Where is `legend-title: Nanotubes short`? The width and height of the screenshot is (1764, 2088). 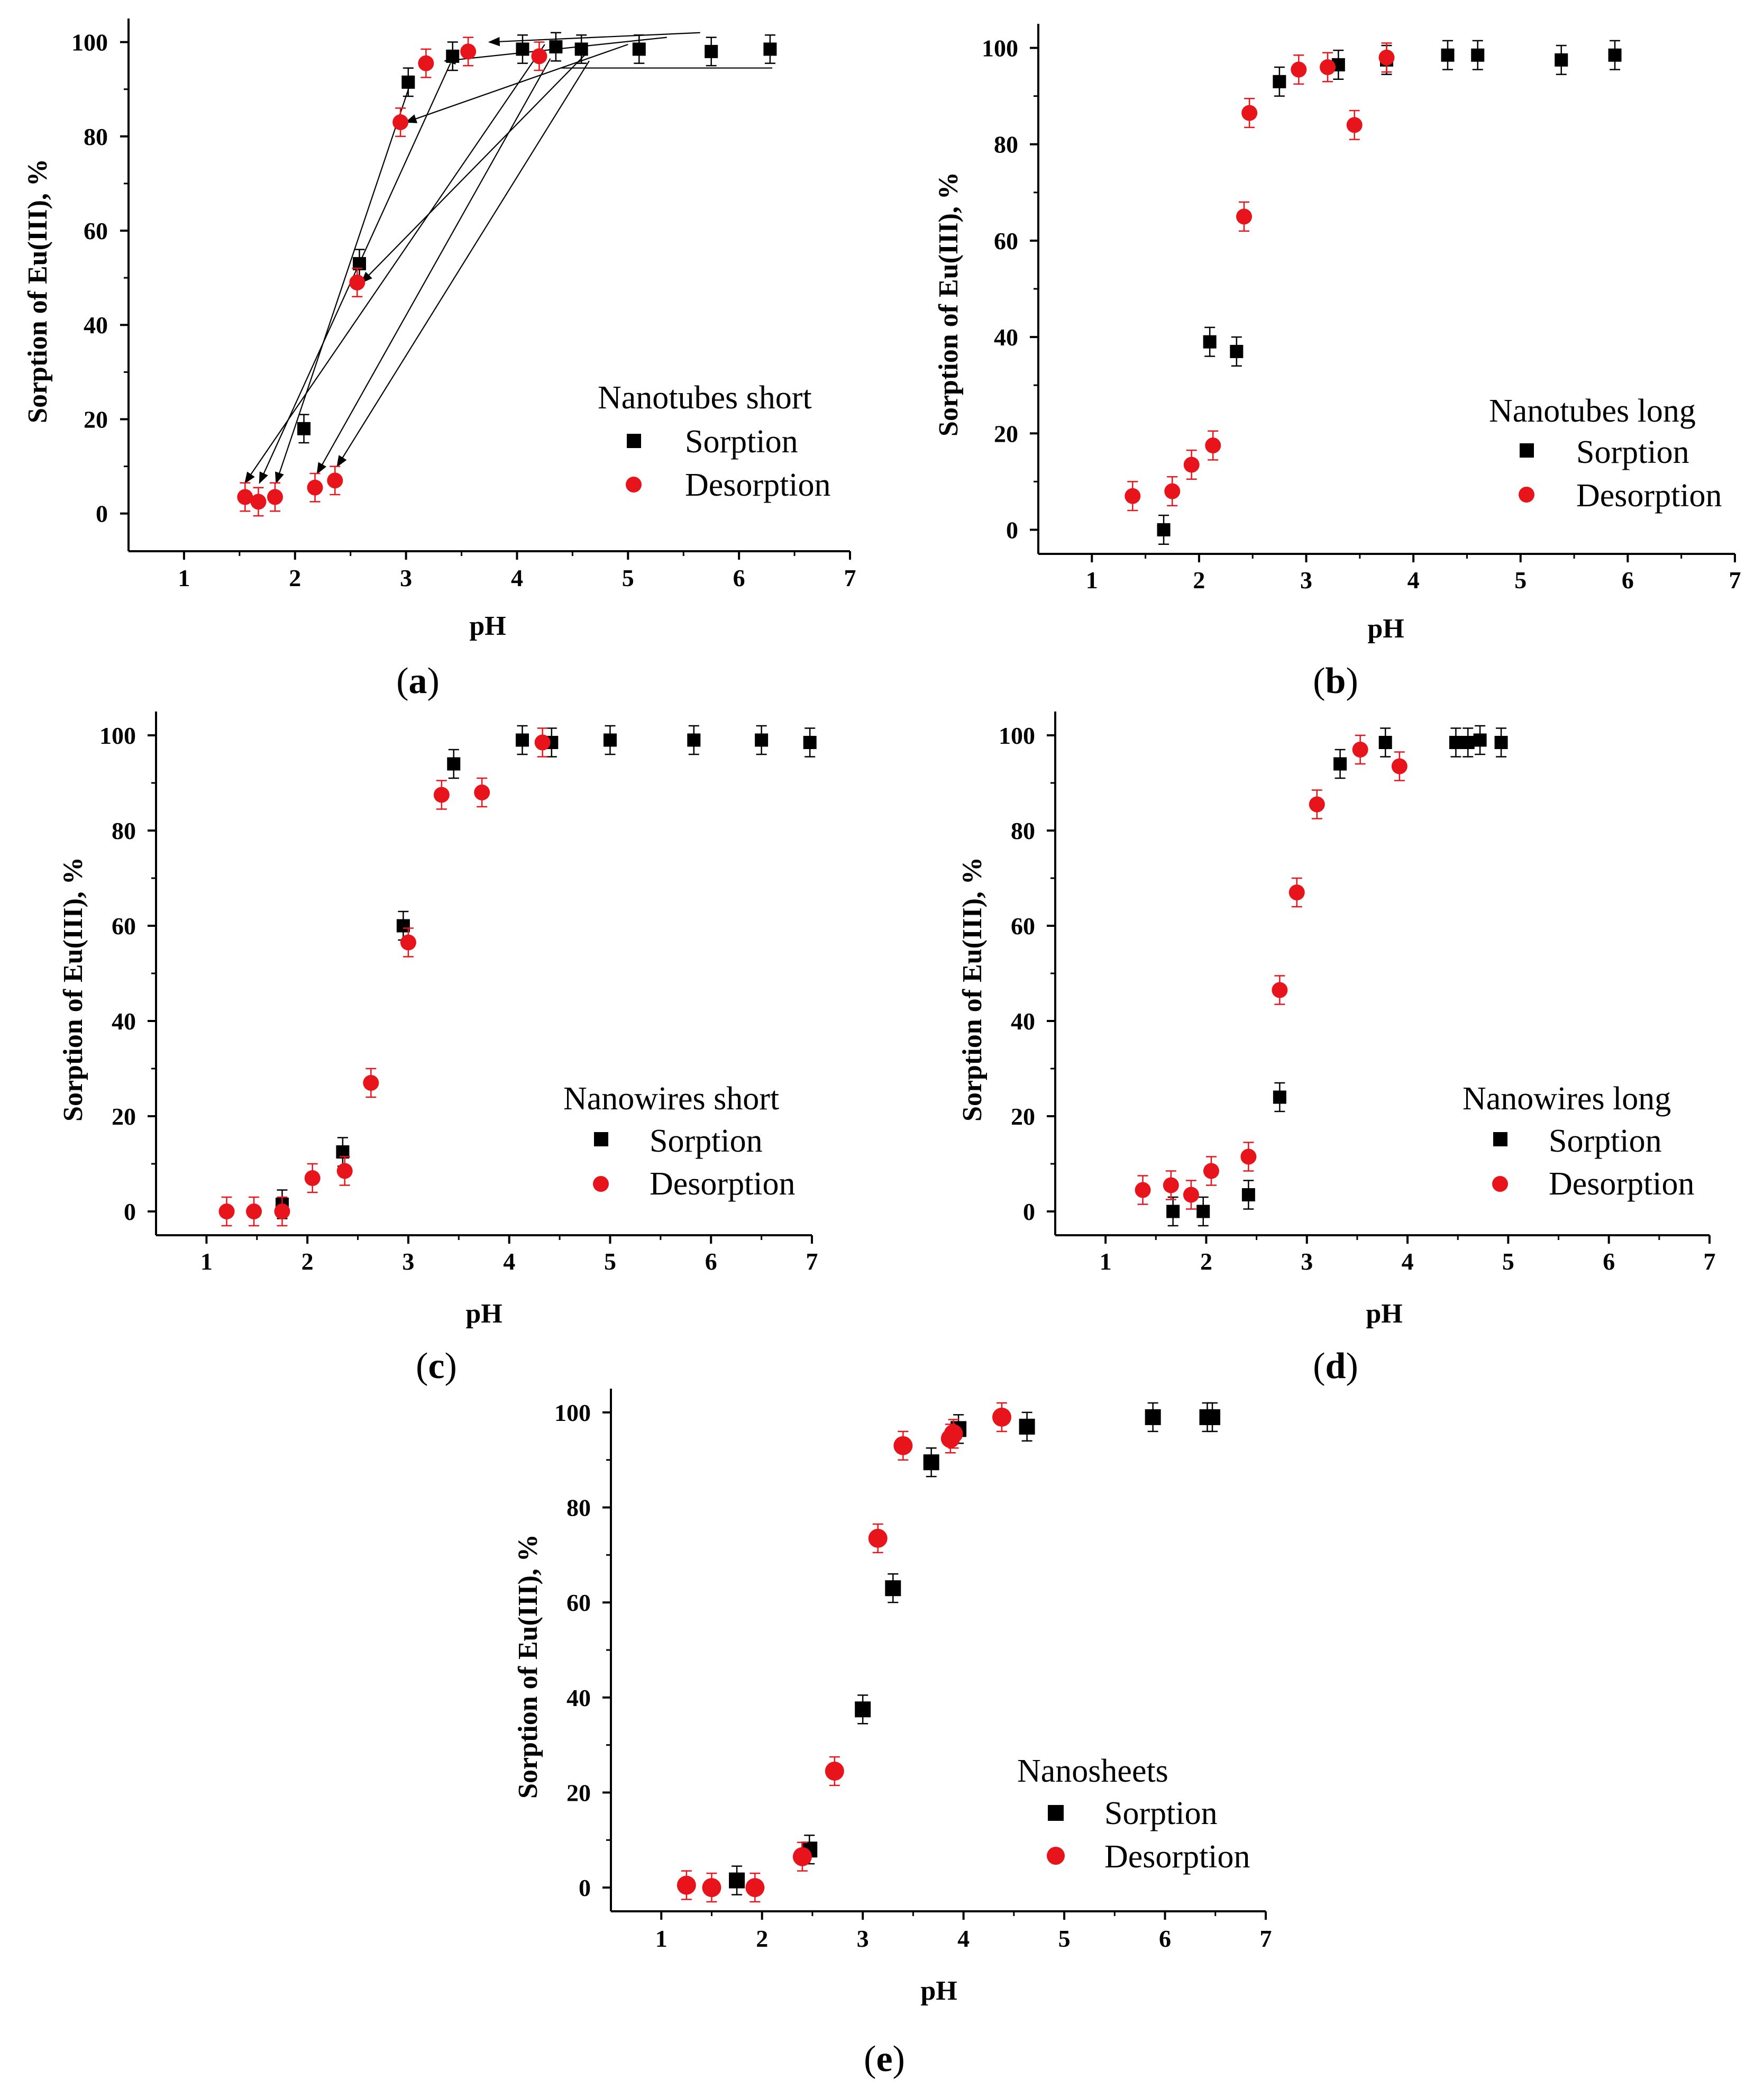 legend-title: Nanotubes short is located at coordinates (705, 398).